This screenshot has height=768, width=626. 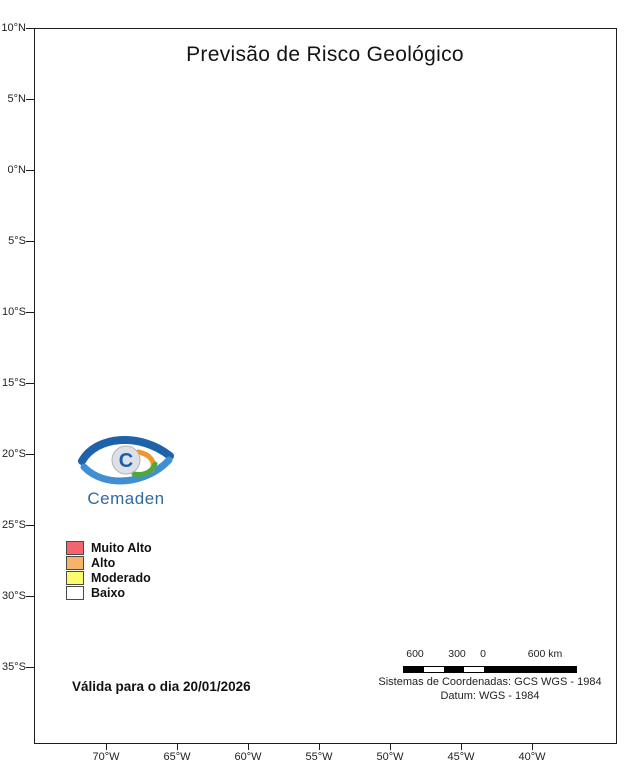 I want to click on coordinate-system-line1: Sistemas de Coordenadas: GCS WGS - 1984, so click(x=490, y=682).